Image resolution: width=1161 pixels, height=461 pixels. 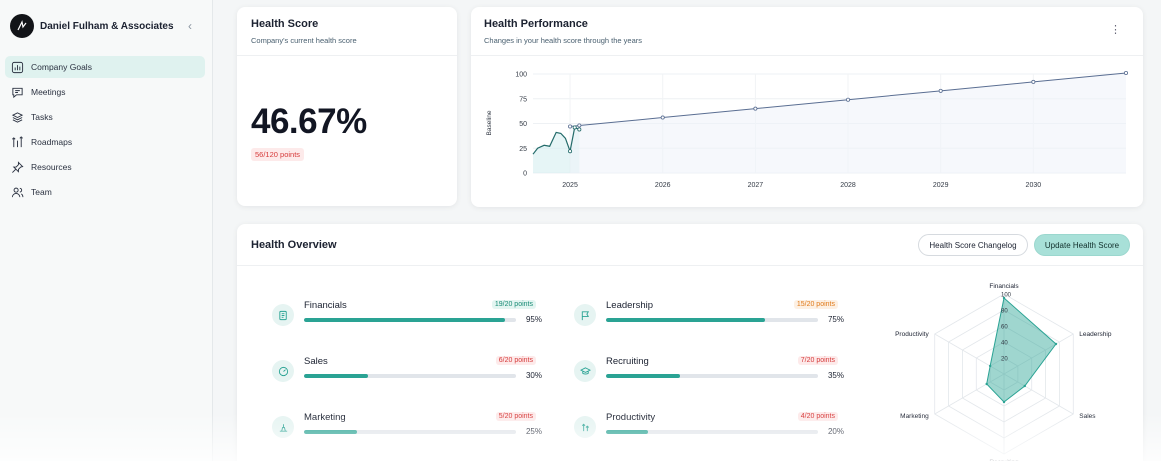 What do you see at coordinates (523, 124) in the screenshot?
I see `y-tick-label: 50` at bounding box center [523, 124].